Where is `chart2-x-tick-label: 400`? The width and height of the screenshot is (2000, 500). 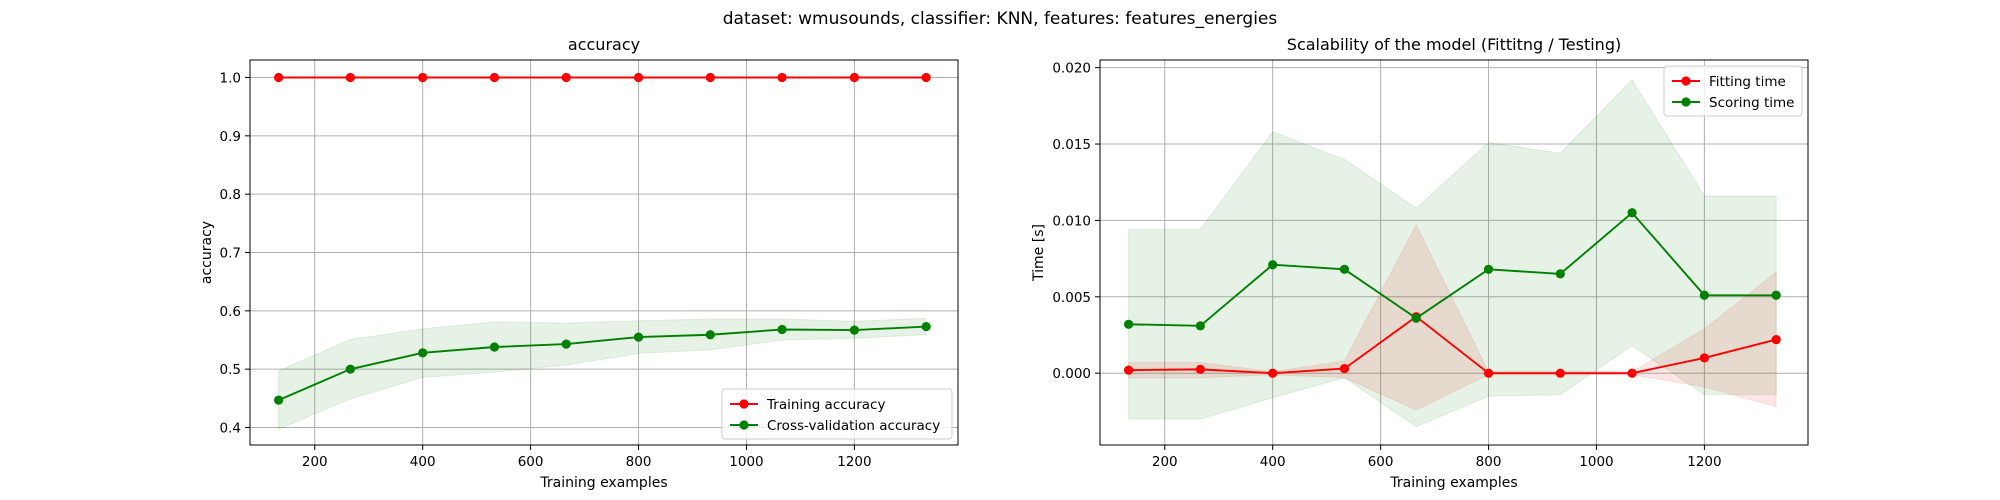 chart2-x-tick-label: 400 is located at coordinates (1273, 462).